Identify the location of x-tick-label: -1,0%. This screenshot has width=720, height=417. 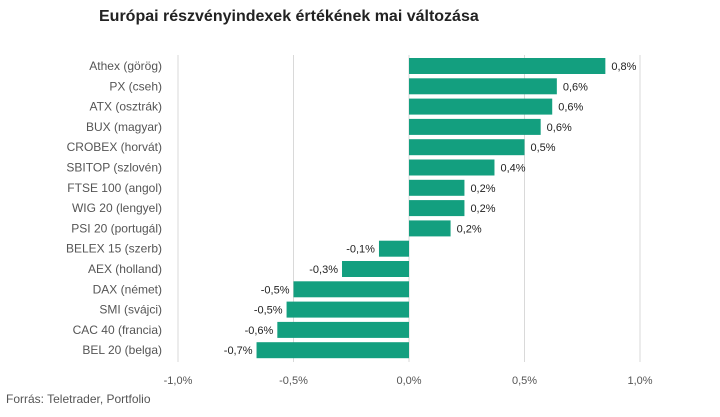
(178, 381).